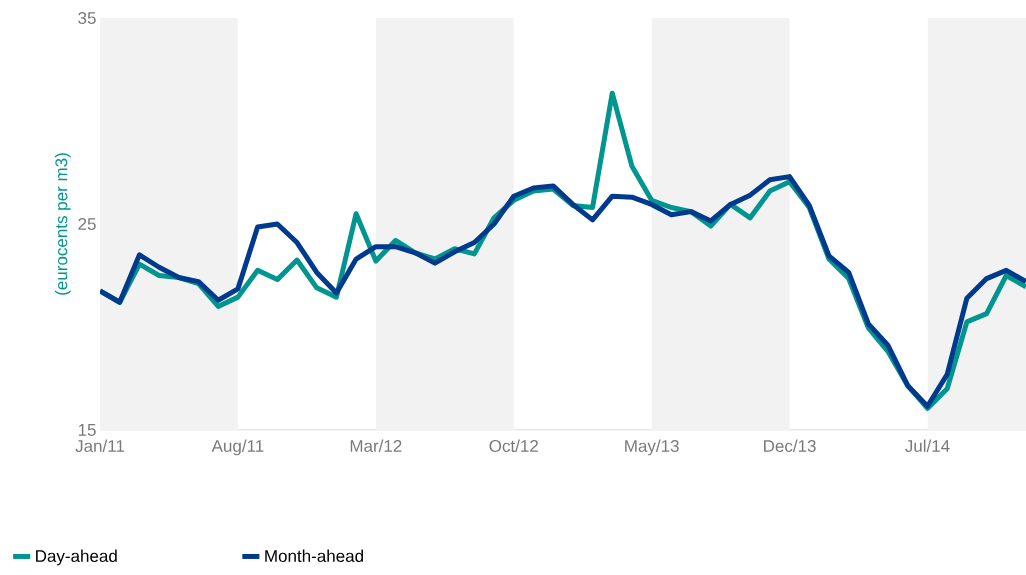 Image resolution: width=1026 pixels, height=575 pixels. What do you see at coordinates (927, 446) in the screenshot?
I see `x-tick-label: Jul/14` at bounding box center [927, 446].